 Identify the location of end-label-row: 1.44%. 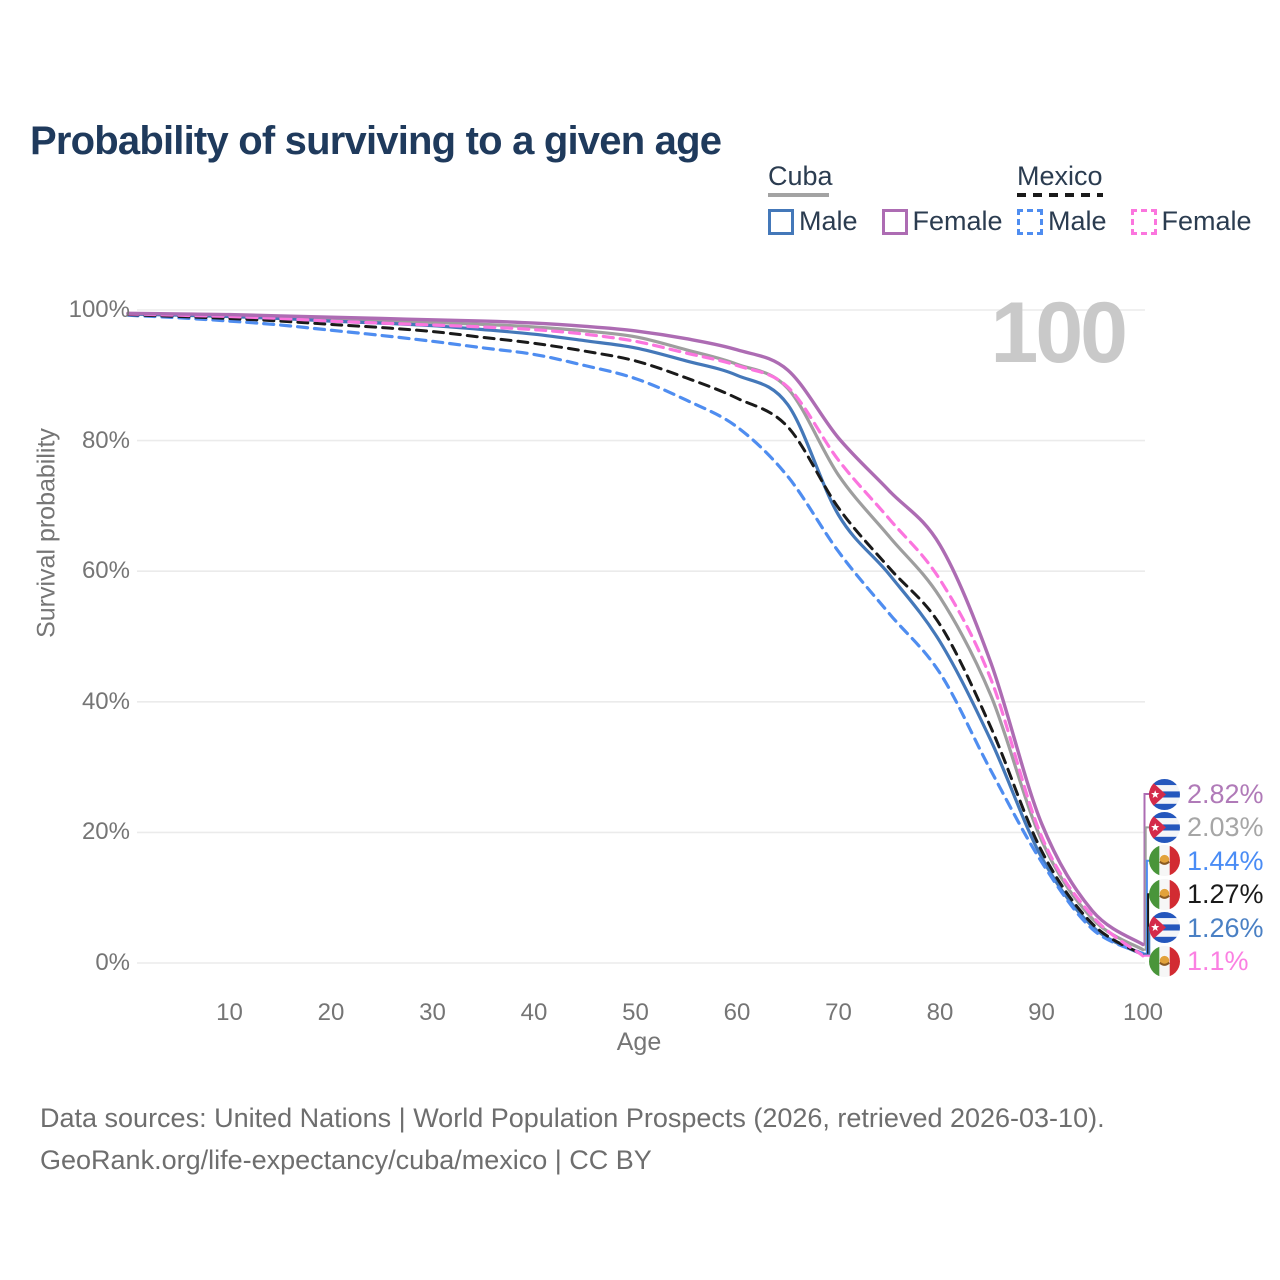
(1206, 861).